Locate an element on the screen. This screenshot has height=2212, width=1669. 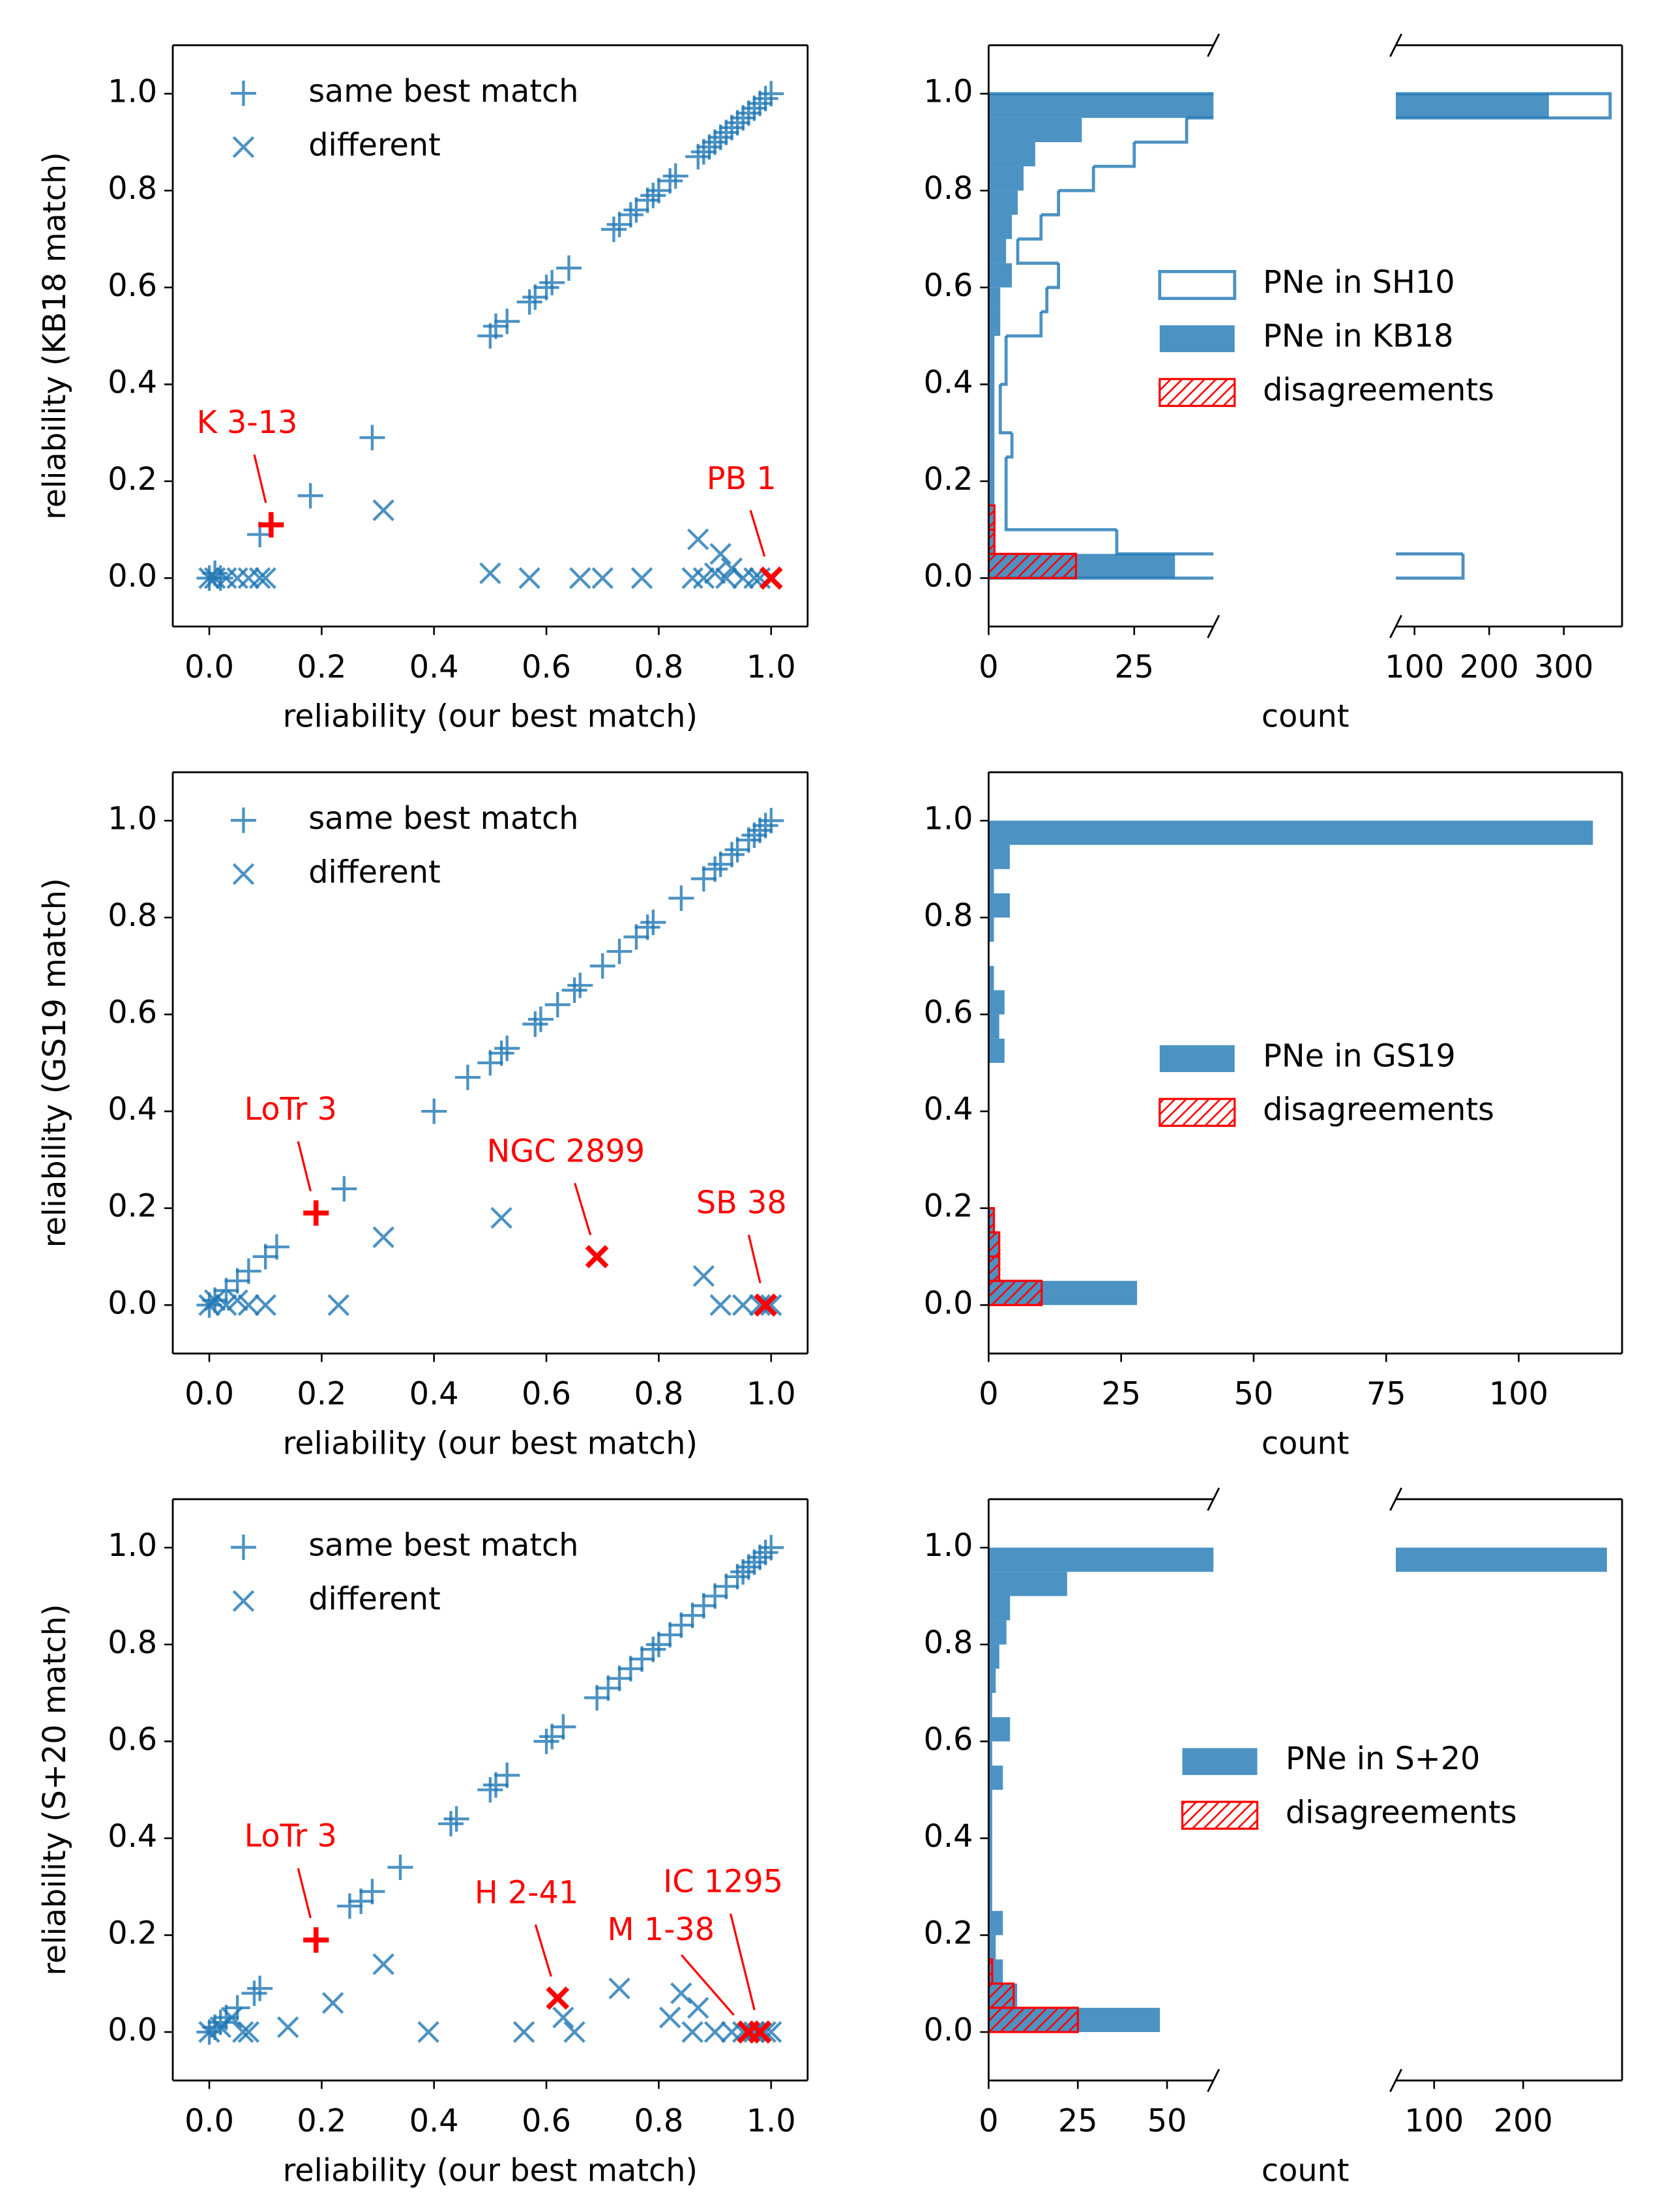
x-tick-label: 200 is located at coordinates (1523, 2121).